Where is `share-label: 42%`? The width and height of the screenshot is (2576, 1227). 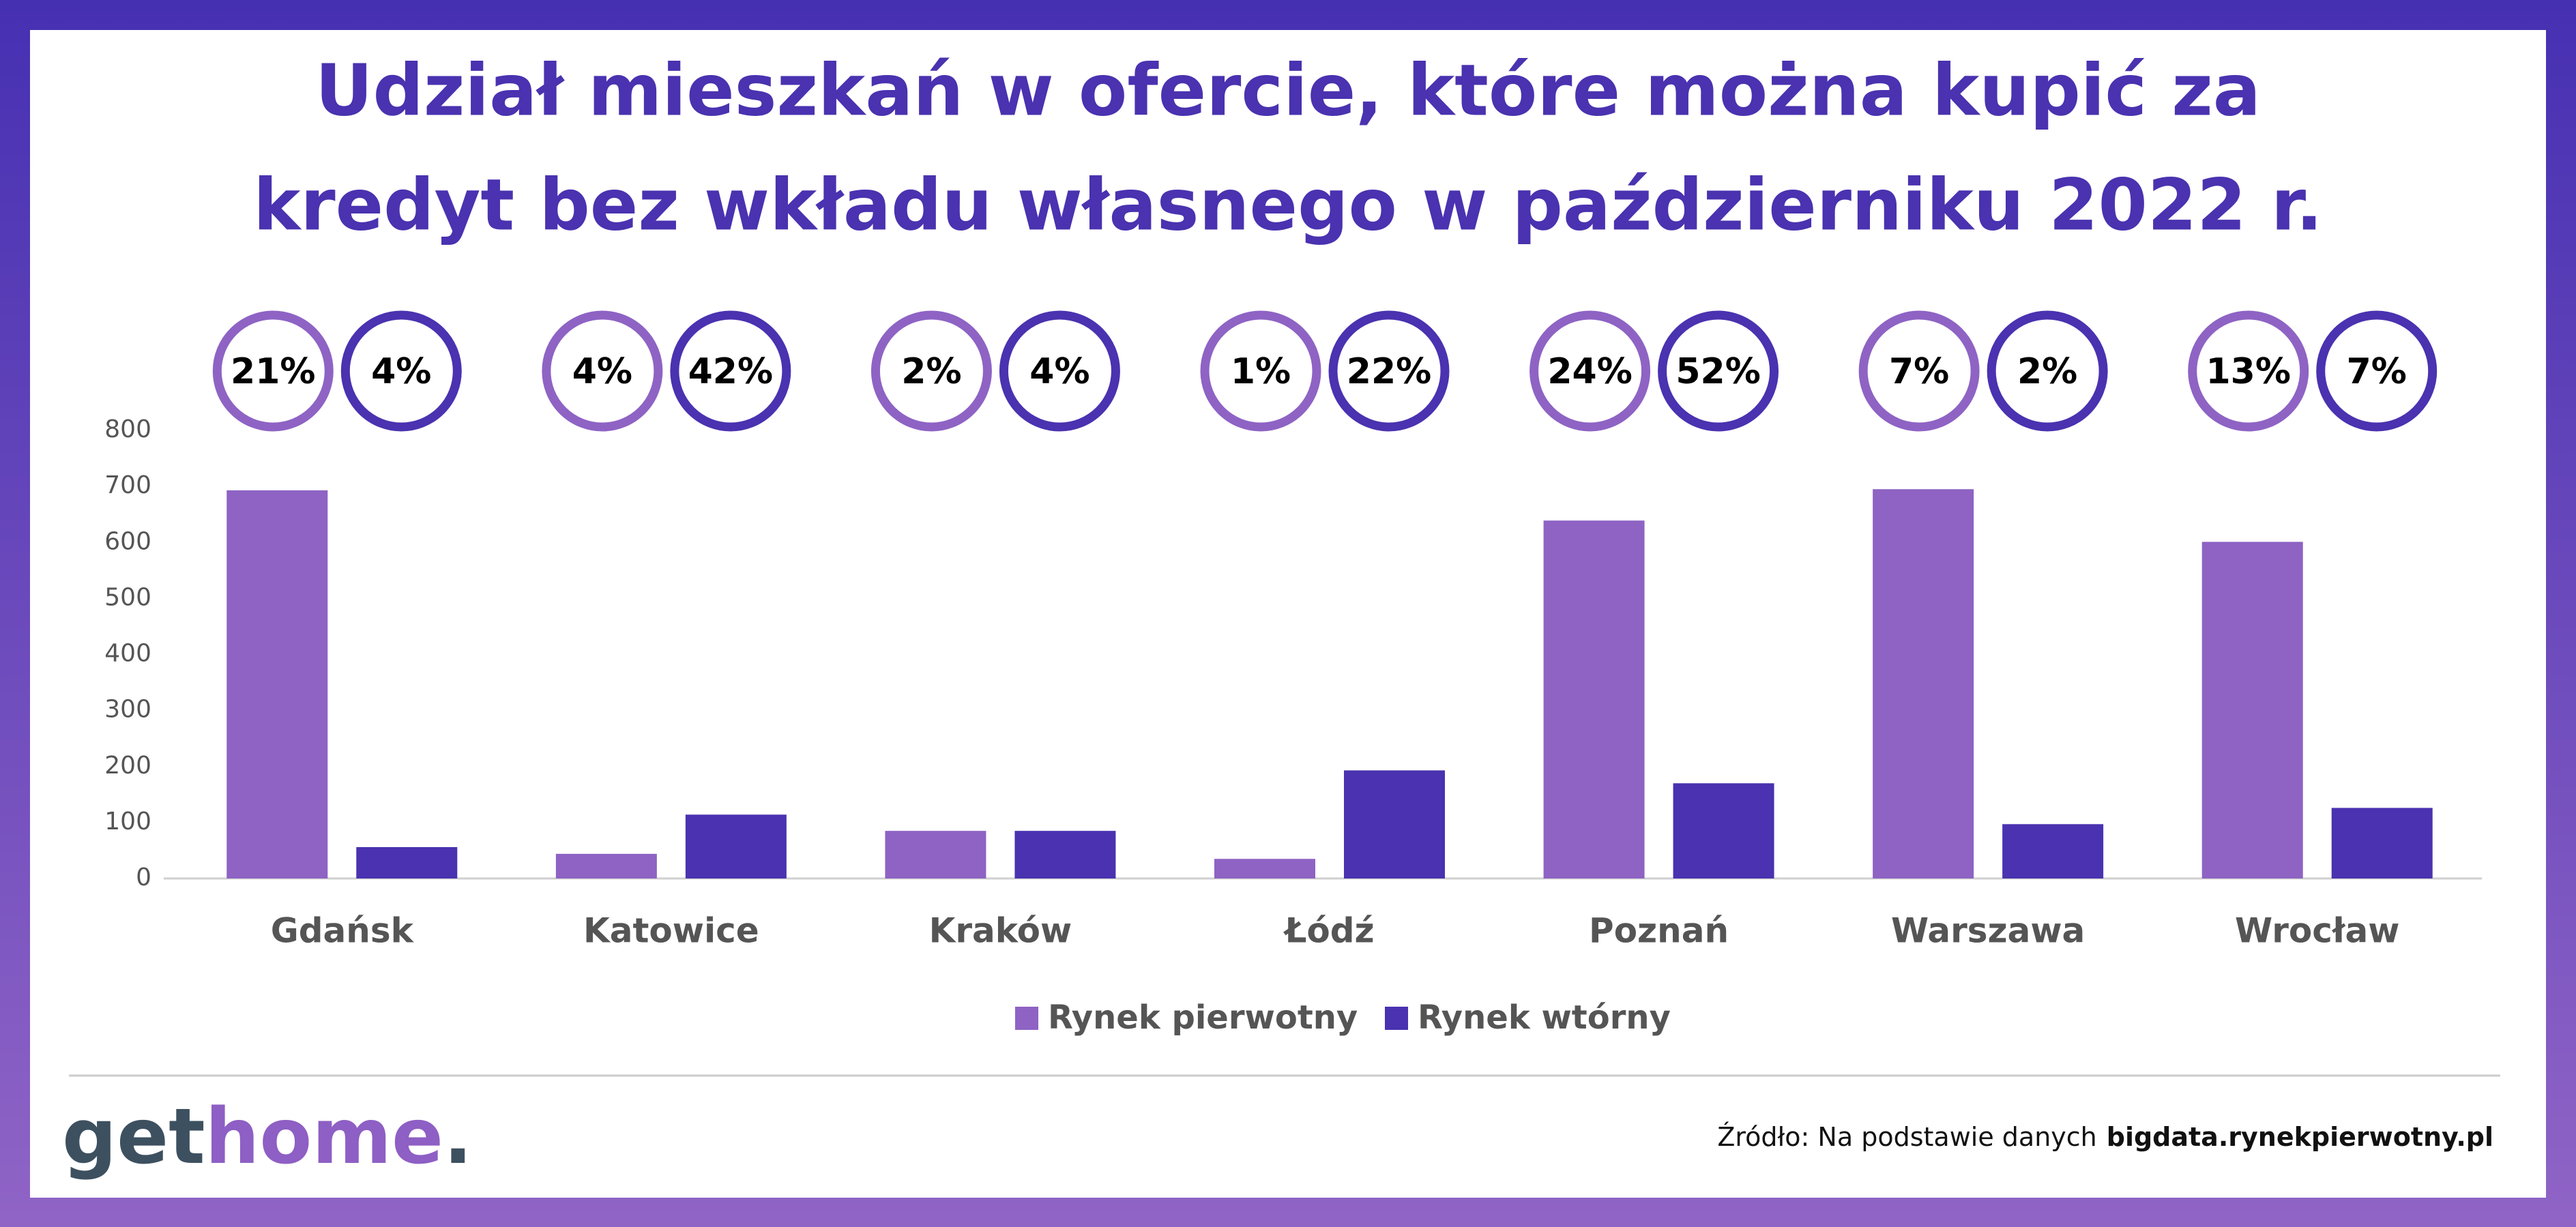 share-label: 42% is located at coordinates (730, 371).